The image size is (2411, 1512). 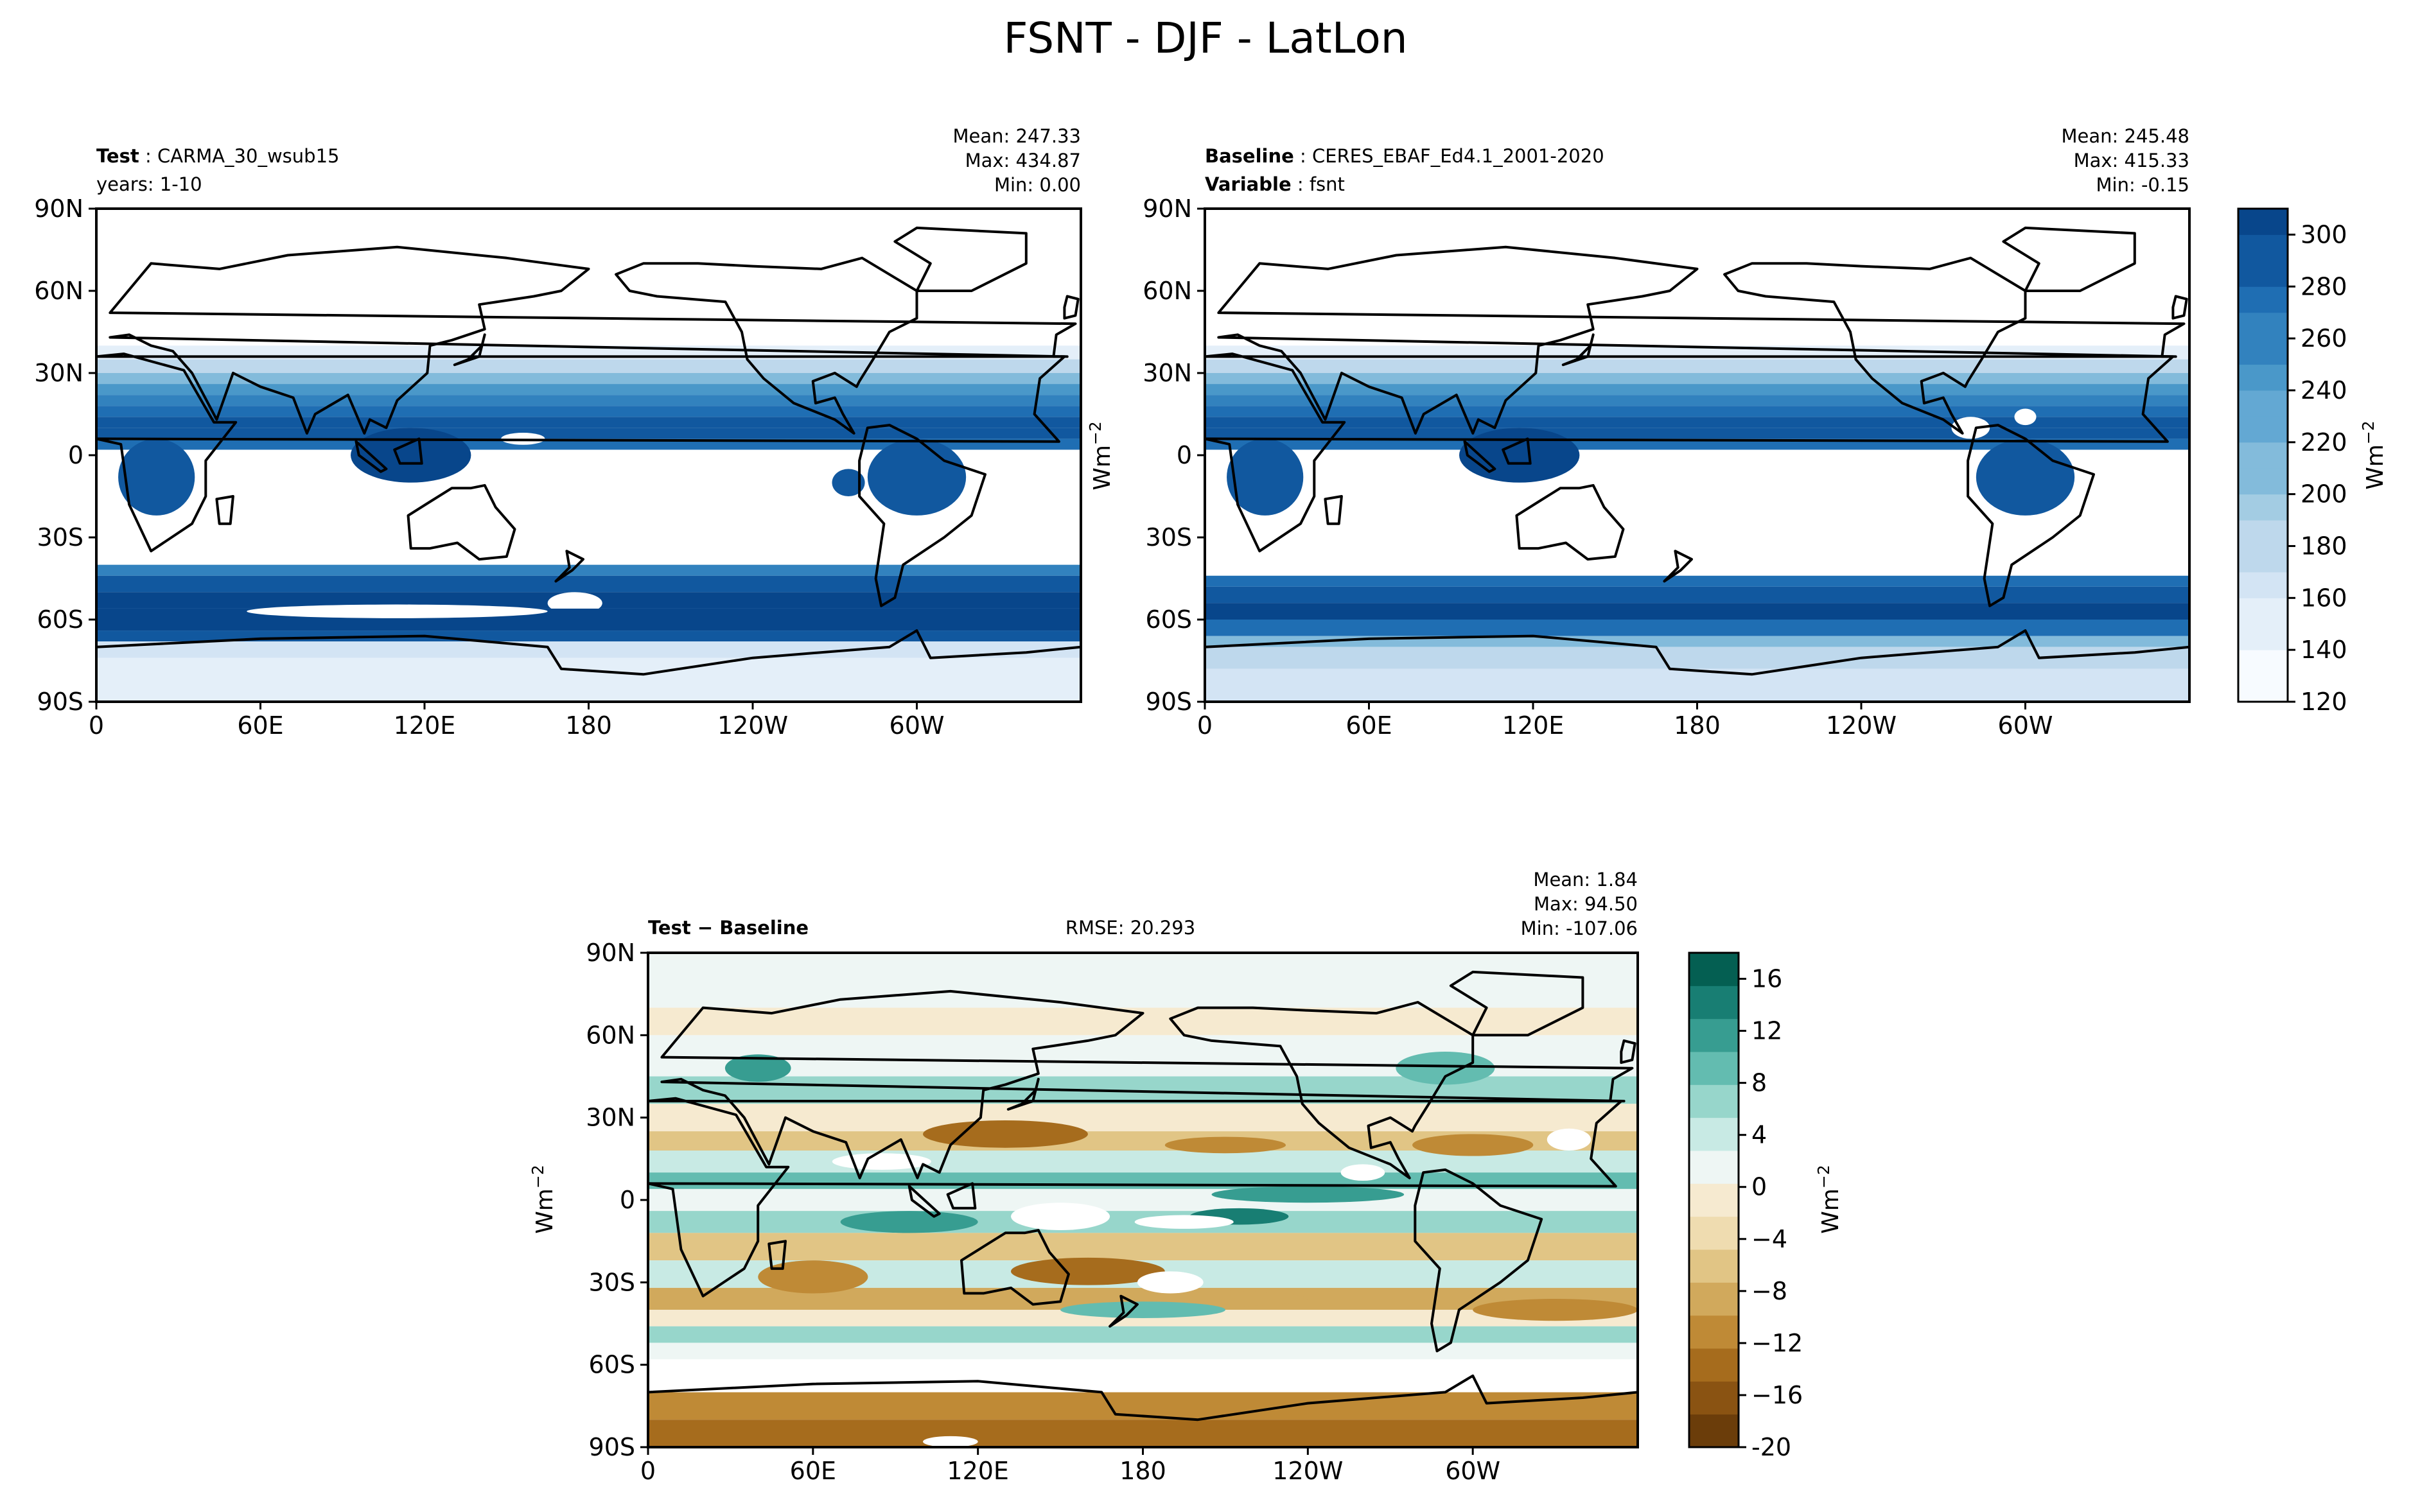 I want to click on baseline-variable-value: fsnt, so click(x=1327, y=184).